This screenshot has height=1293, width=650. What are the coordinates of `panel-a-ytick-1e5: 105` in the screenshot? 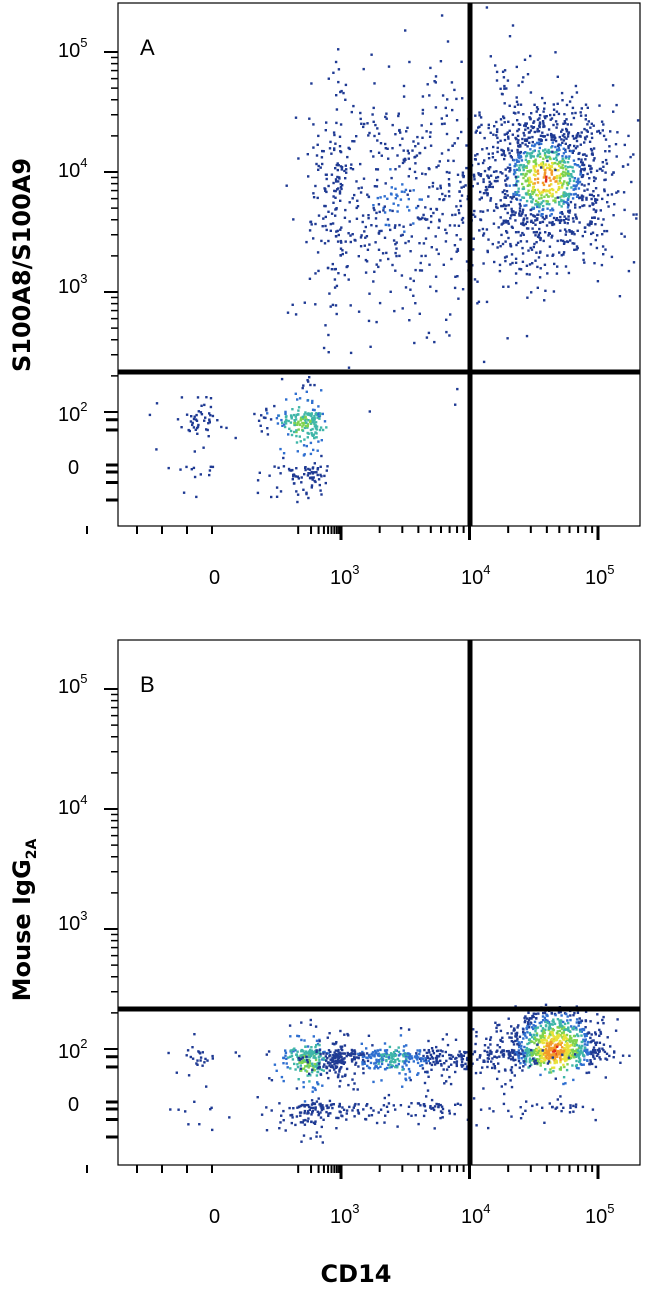 It's located at (72, 48).